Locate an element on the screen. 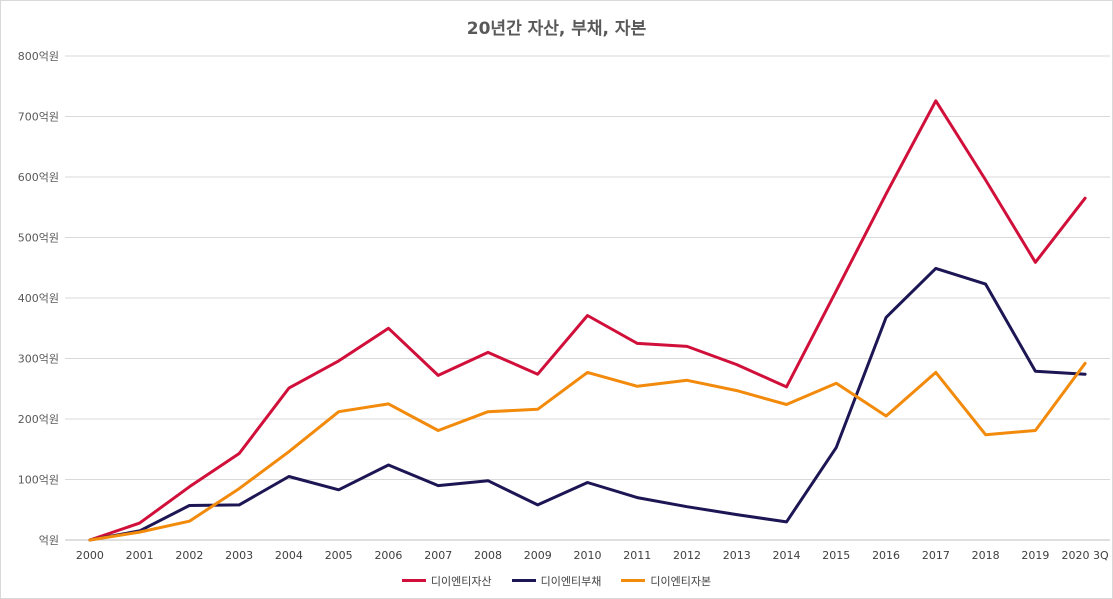  x-tick-label: 2018 is located at coordinates (986, 555).